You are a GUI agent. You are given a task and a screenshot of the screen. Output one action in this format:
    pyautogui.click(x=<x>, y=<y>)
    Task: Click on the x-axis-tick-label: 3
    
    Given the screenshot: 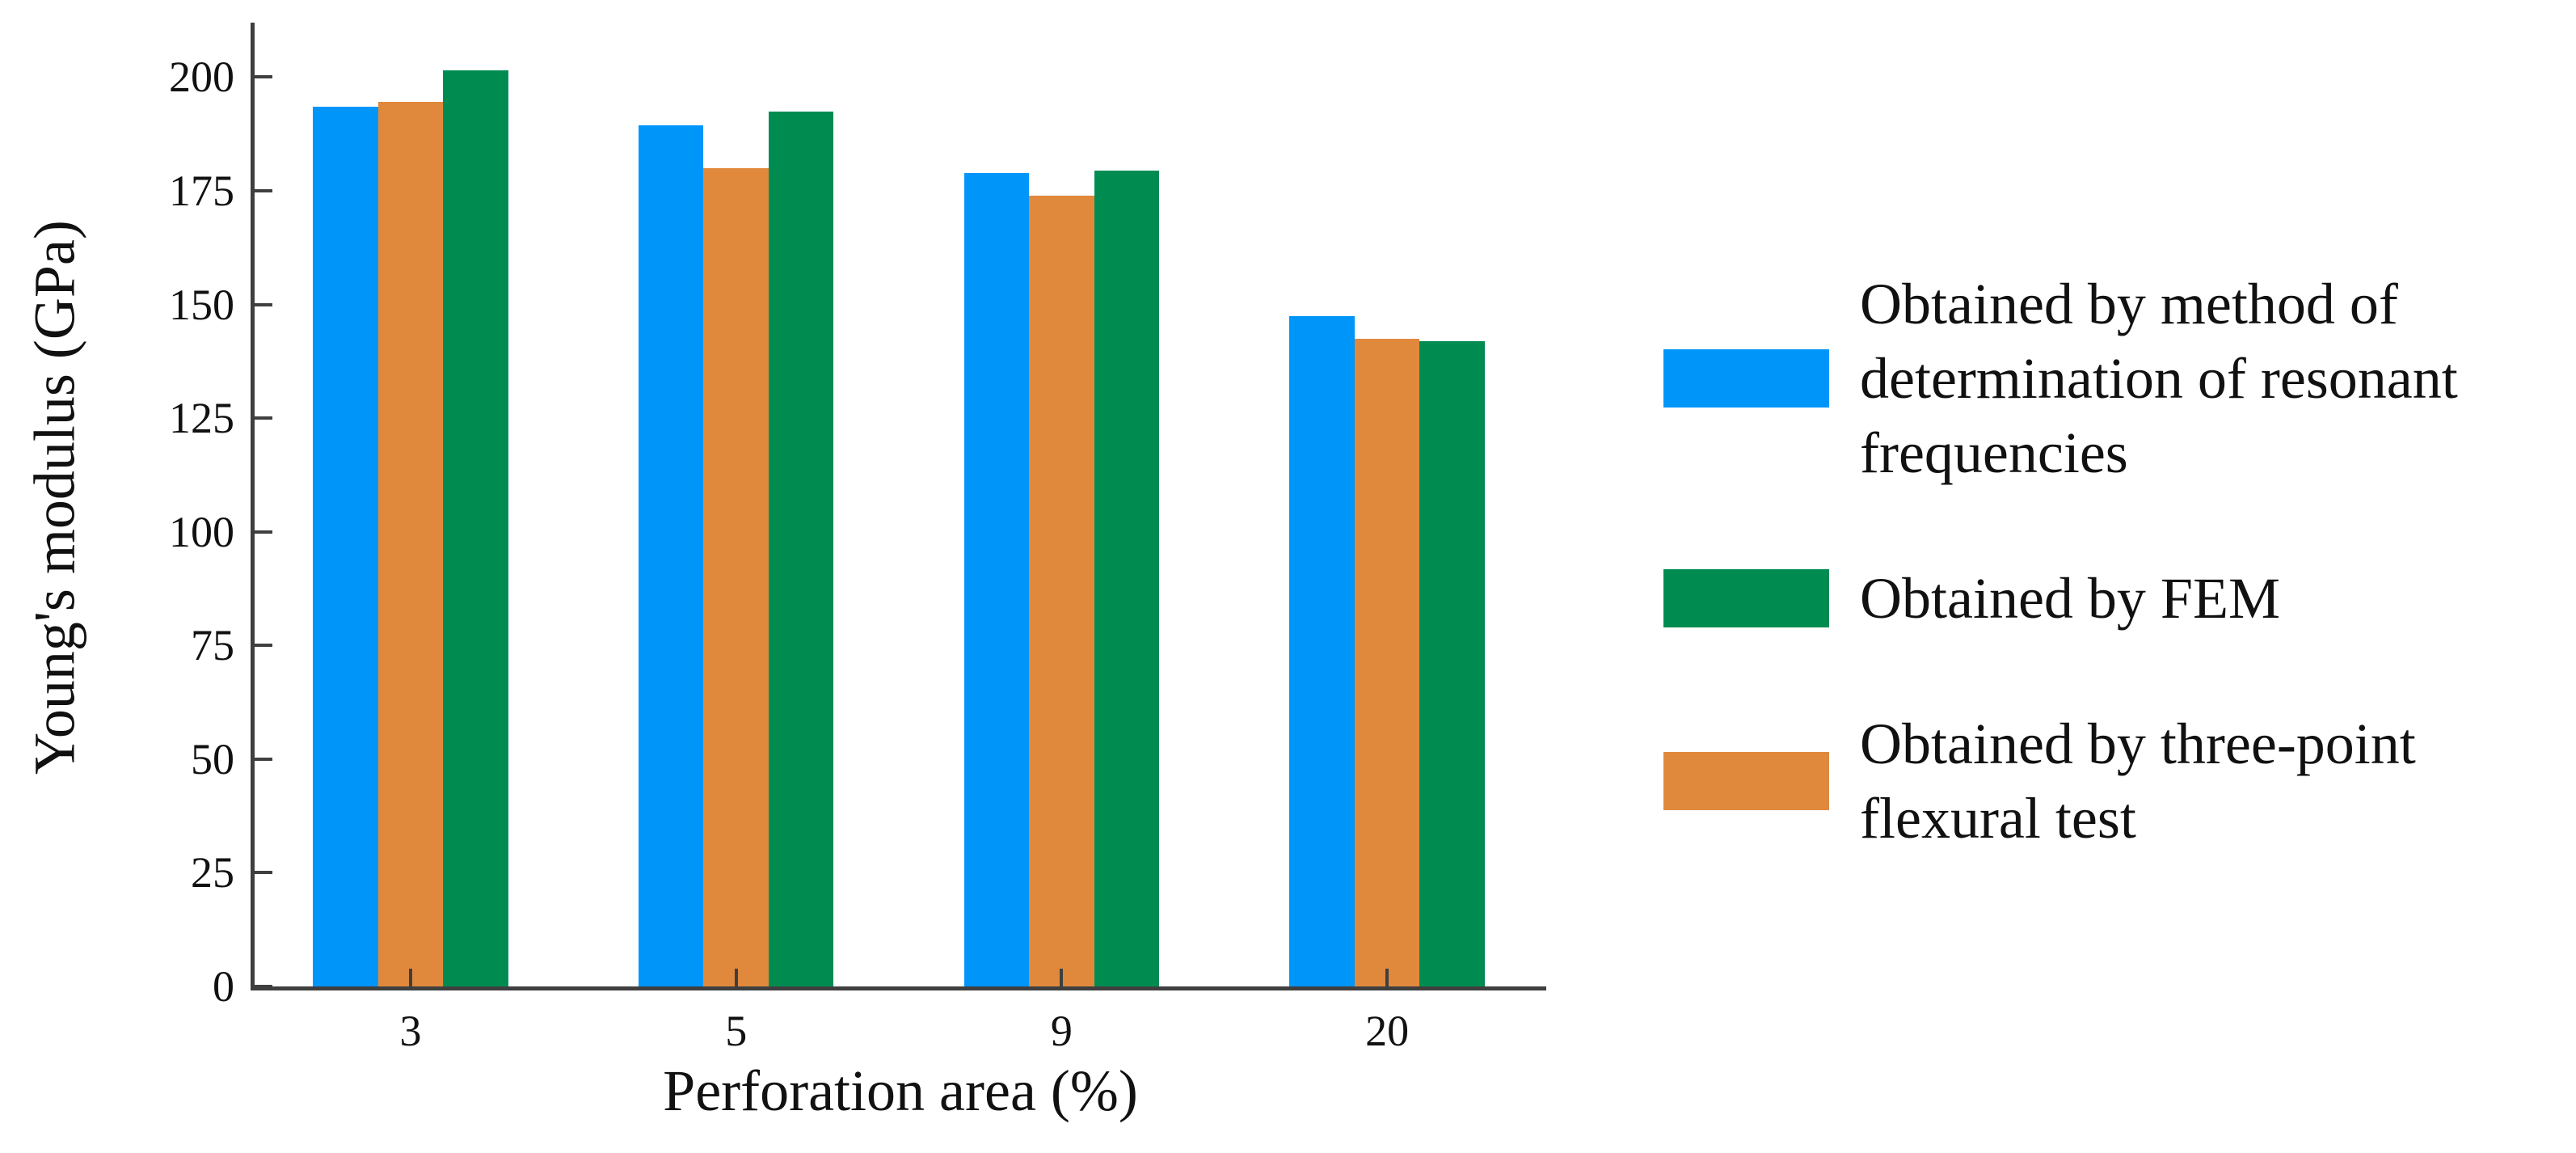 What is the action you would take?
    pyautogui.click(x=410, y=1031)
    